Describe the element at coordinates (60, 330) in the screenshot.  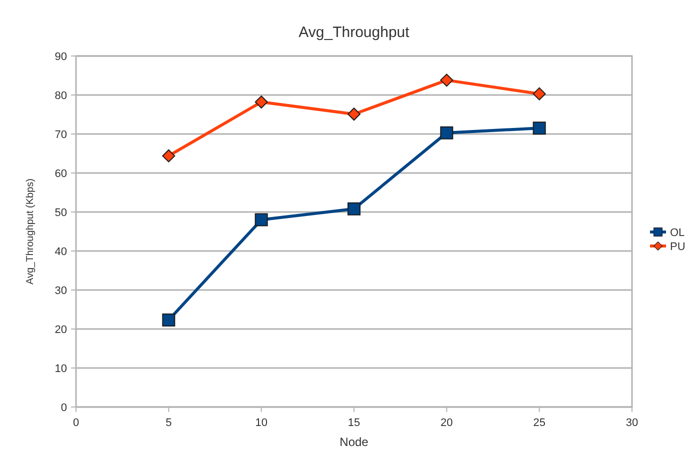
I see `y-tick-label: 20` at that location.